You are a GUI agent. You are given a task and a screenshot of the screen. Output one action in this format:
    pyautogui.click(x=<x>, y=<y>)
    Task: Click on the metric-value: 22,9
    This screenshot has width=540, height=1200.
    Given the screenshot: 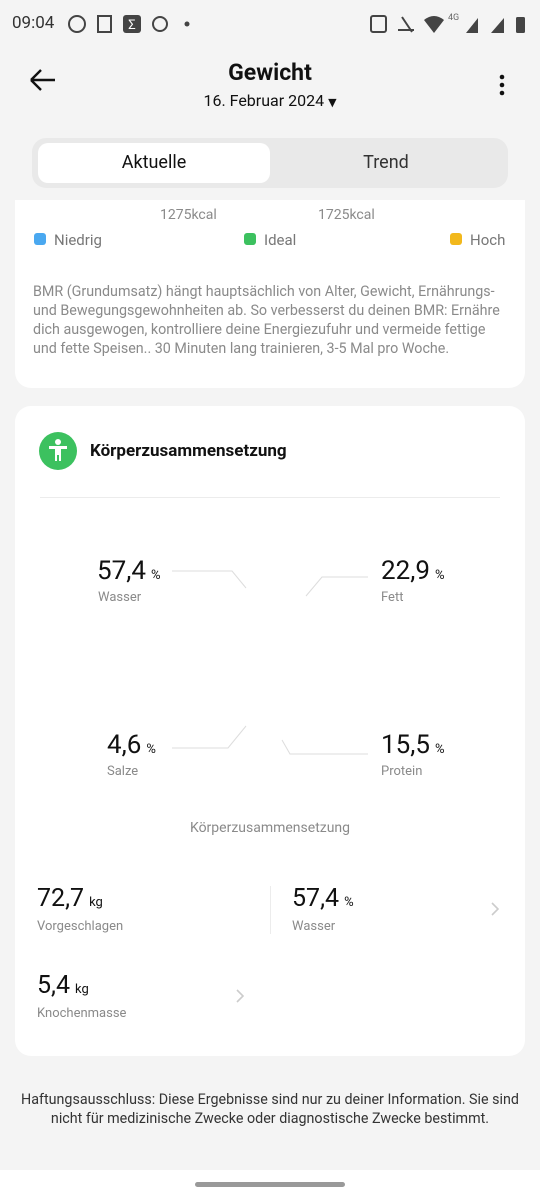 What is the action you would take?
    pyautogui.click(x=405, y=571)
    